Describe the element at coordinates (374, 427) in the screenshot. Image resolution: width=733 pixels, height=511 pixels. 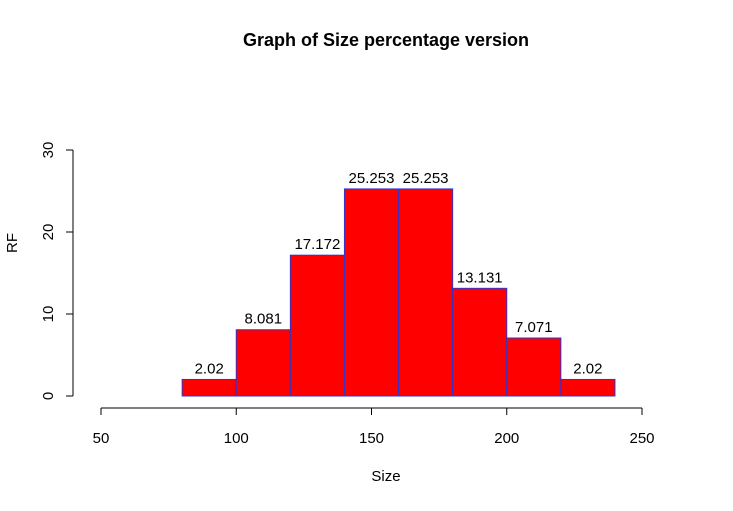
I see `x-axis: 50 100 150 200 250` at that location.